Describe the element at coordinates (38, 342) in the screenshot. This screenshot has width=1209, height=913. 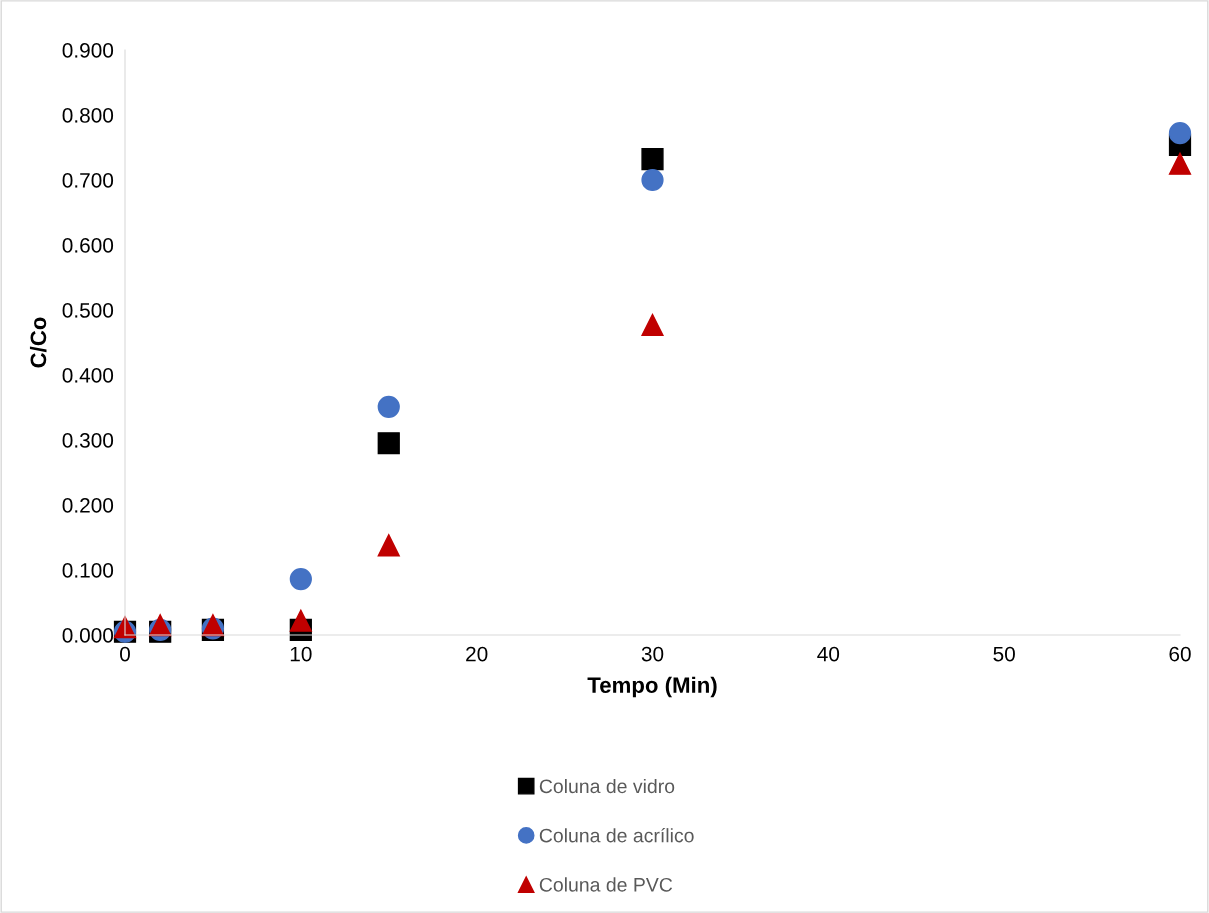
I see `y-axis-title: C/Co` at that location.